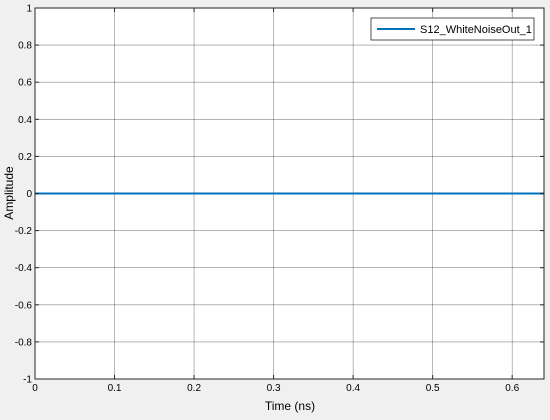  What do you see at coordinates (24, 305) in the screenshot?
I see `y-tick-label: -0.6` at bounding box center [24, 305].